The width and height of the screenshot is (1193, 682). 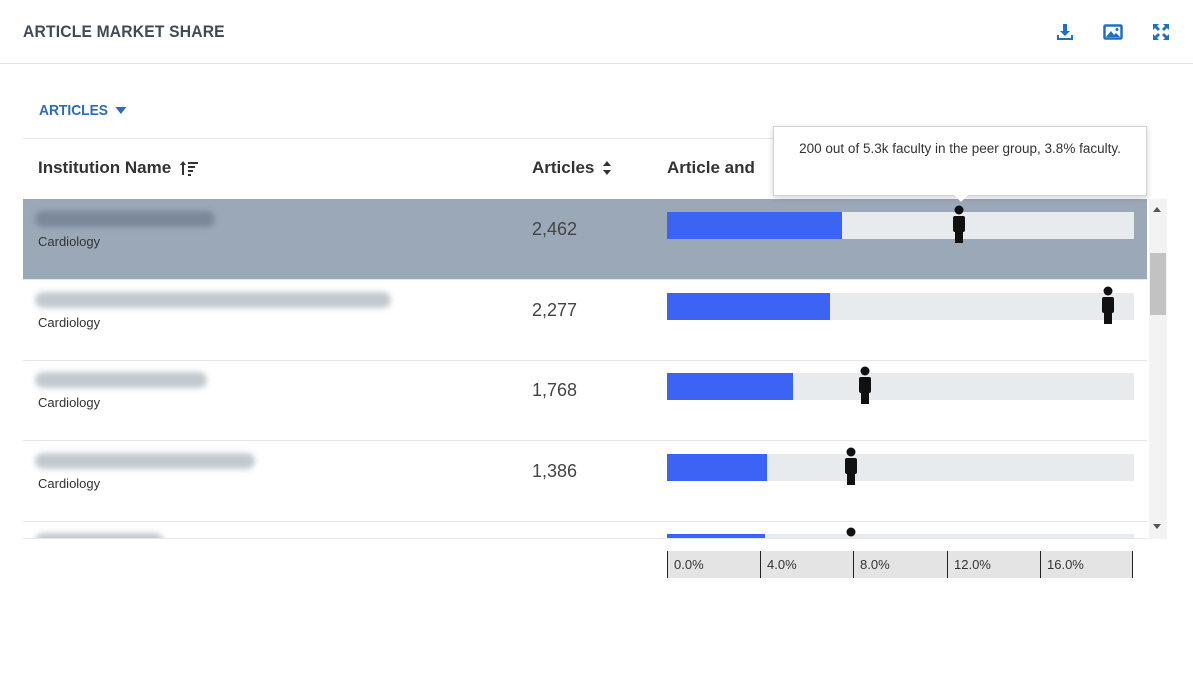 I want to click on column-header-institution-label: Institution Name, so click(x=105, y=167).